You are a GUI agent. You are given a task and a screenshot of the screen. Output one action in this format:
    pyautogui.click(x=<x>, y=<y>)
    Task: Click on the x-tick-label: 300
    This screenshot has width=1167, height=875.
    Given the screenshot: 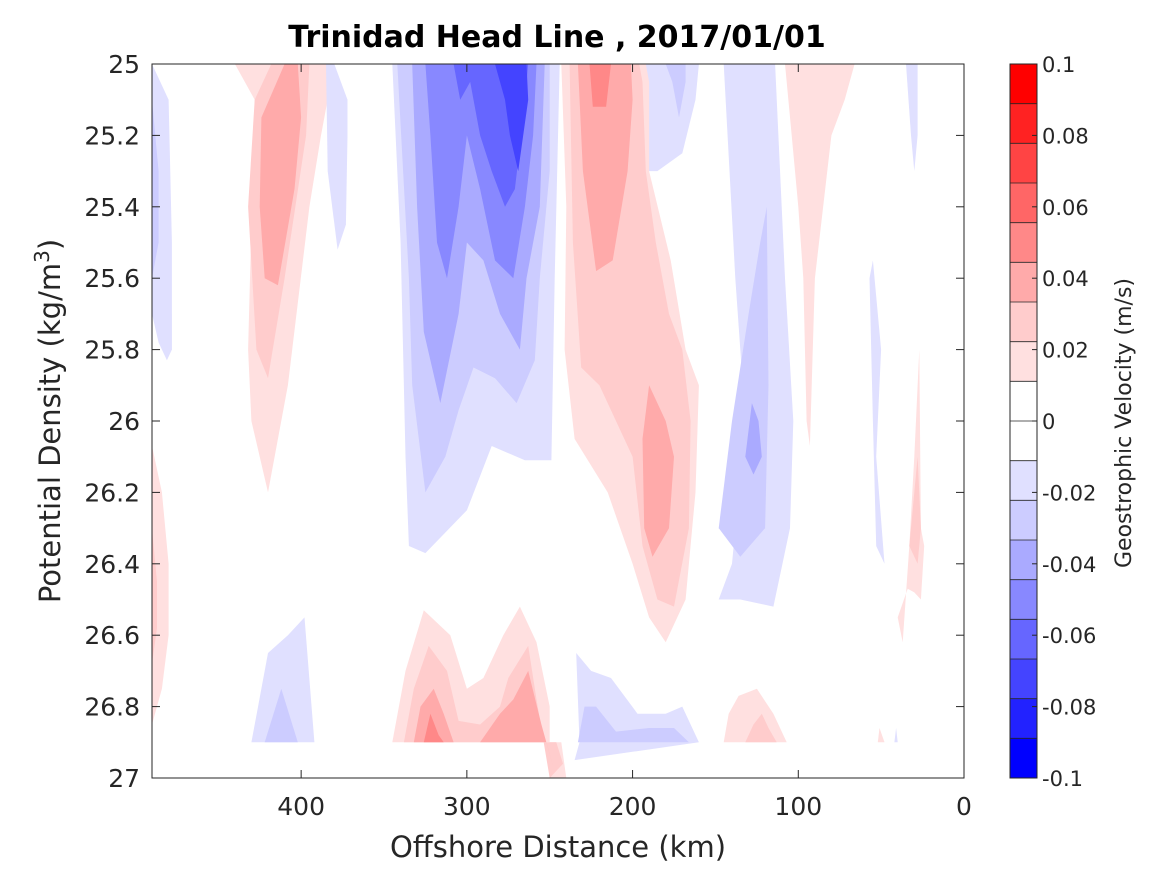 What is the action you would take?
    pyautogui.click(x=467, y=806)
    